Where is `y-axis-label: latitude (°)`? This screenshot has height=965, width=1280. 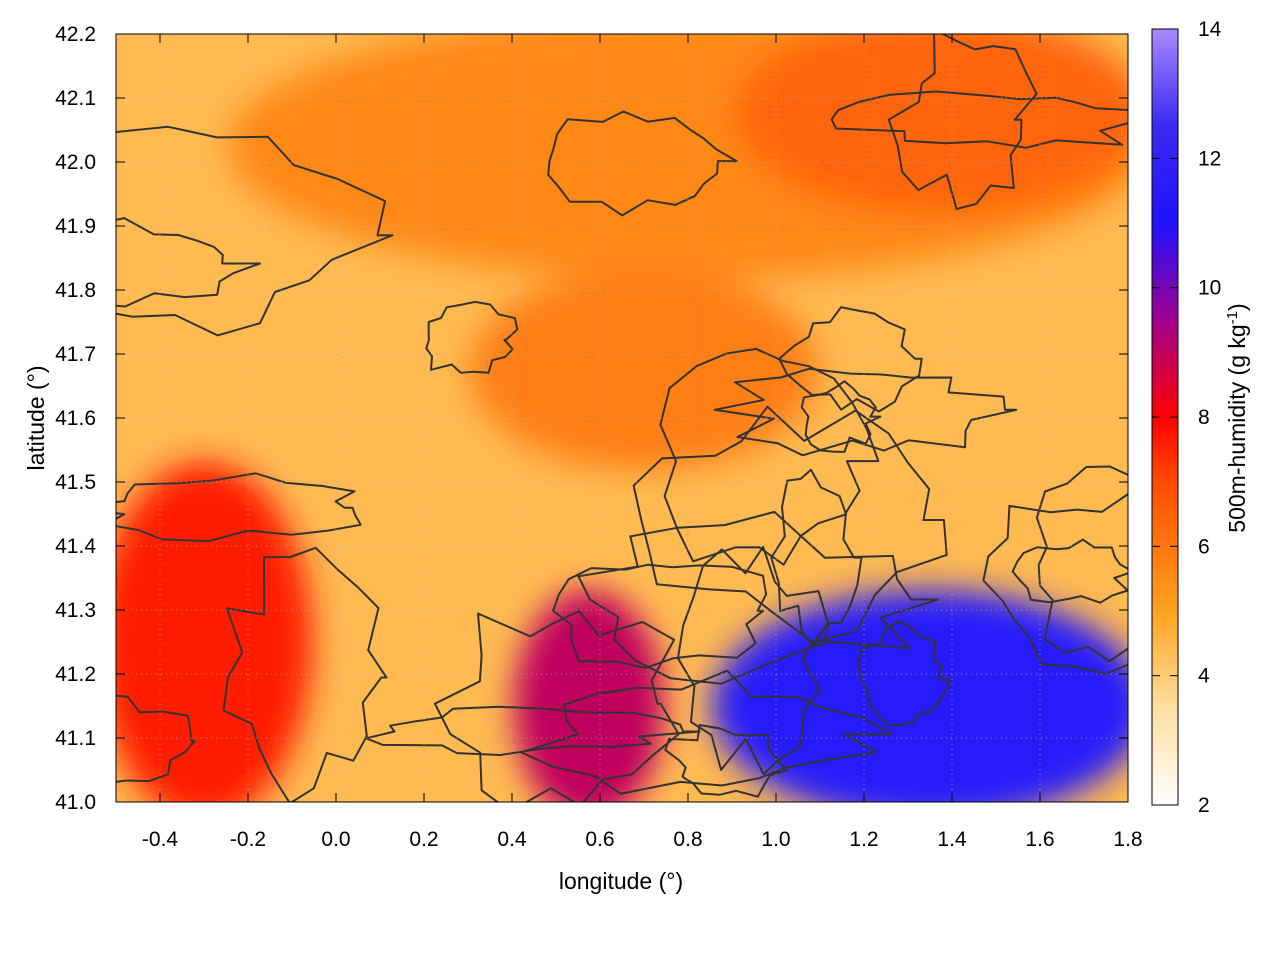
y-axis-label: latitude (°) is located at coordinates (36, 417).